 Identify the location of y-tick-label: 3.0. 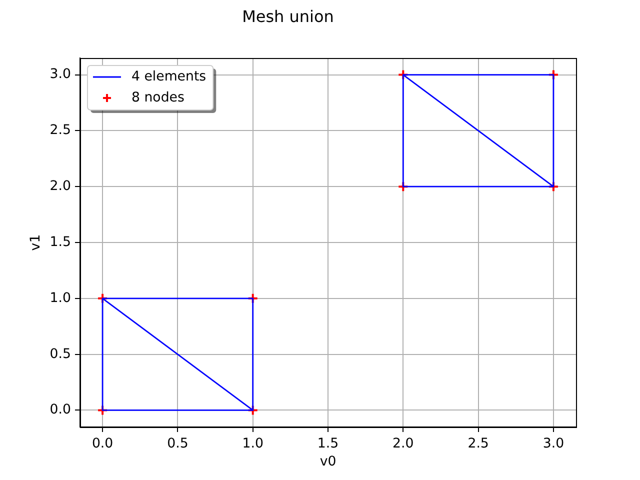
(60, 74).